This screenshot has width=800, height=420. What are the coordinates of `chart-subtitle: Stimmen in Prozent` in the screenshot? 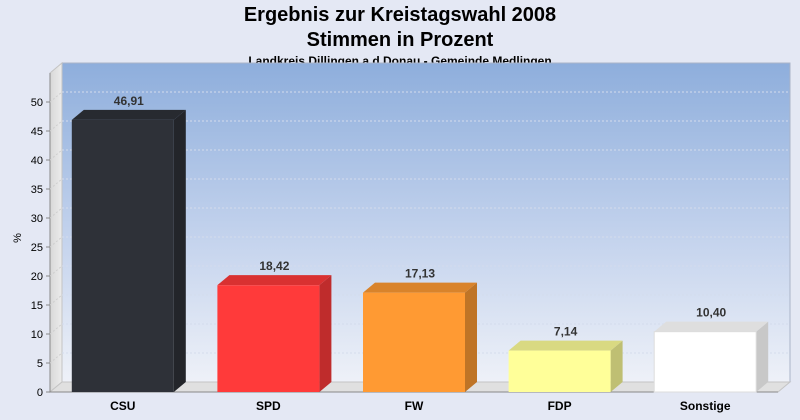 It's located at (400, 40).